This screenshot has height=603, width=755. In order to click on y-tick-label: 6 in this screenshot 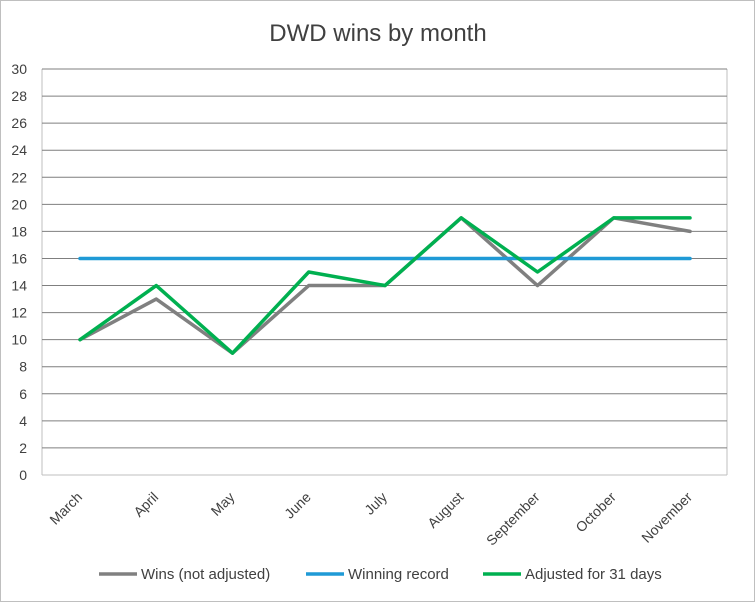, I will do `click(23, 394)`.